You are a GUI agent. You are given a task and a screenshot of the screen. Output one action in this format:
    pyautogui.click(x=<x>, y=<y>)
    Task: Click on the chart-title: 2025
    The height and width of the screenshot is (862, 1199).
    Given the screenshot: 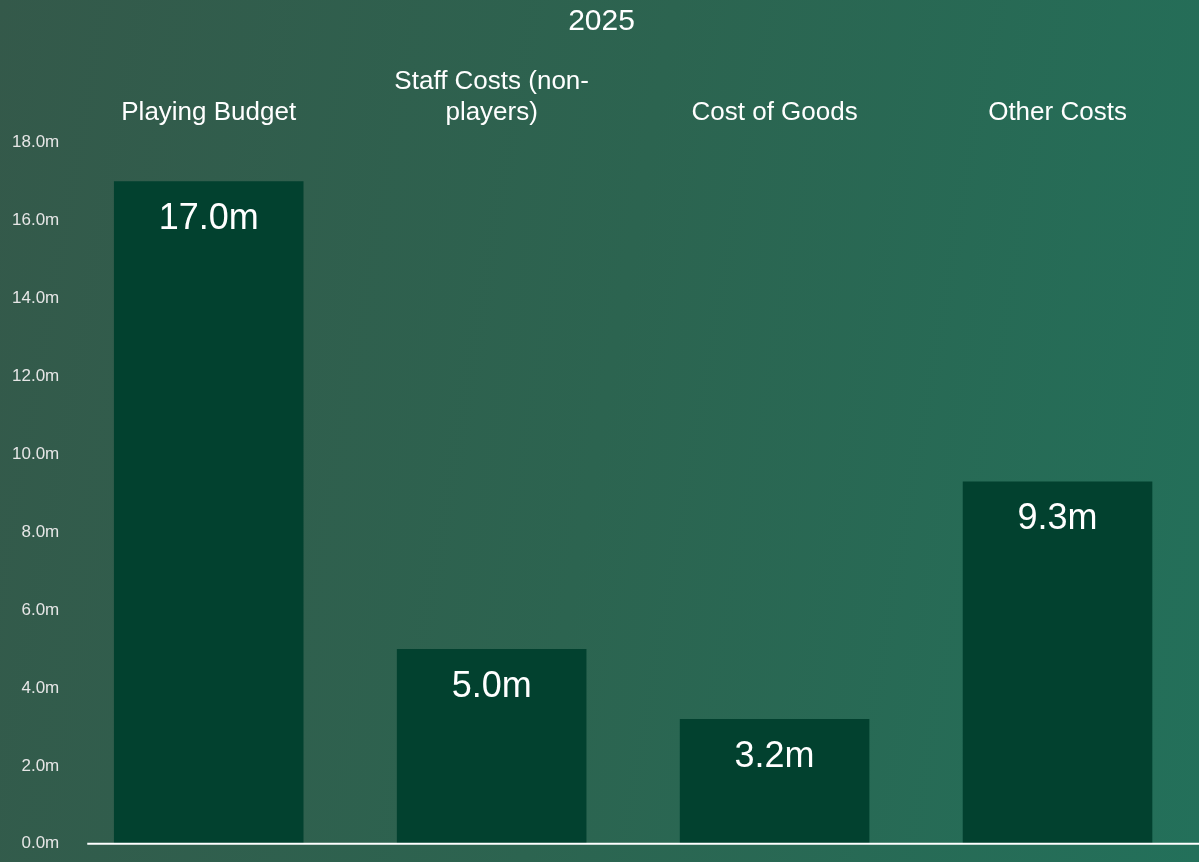 What is the action you would take?
    pyautogui.click(x=601, y=20)
    